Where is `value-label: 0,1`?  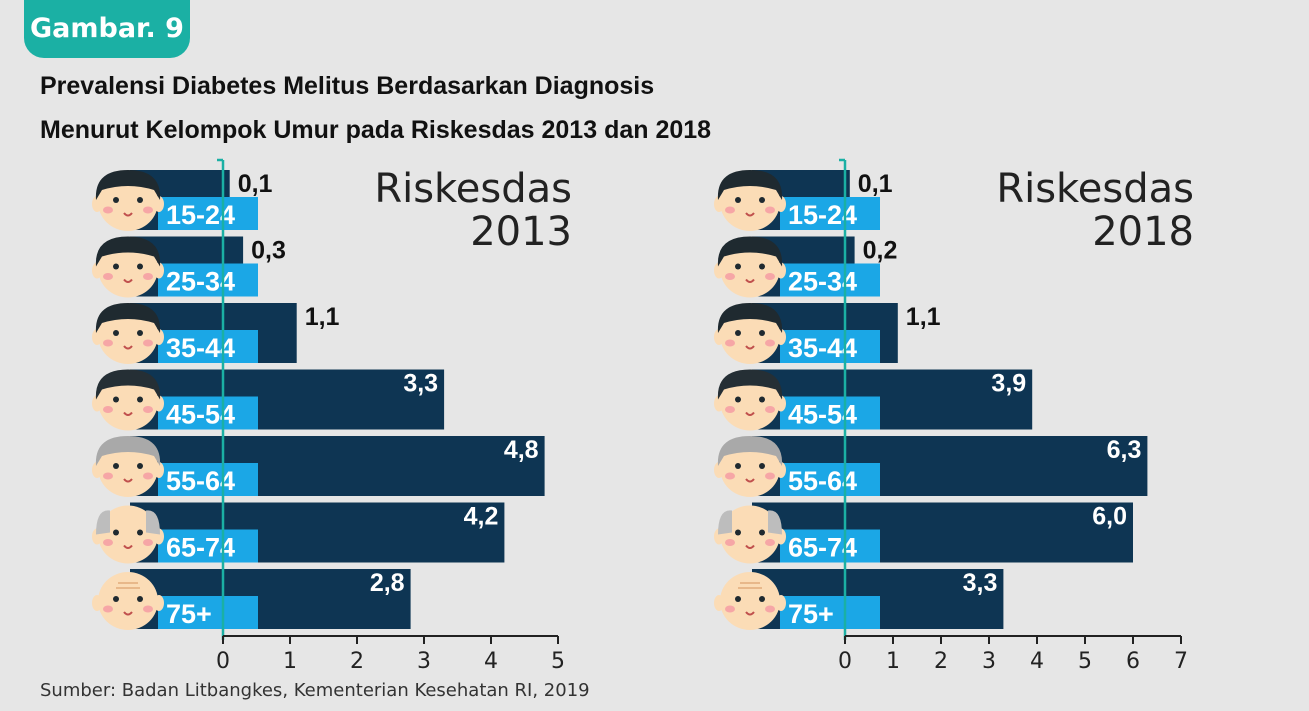
value-label: 0,1 is located at coordinates (255, 184).